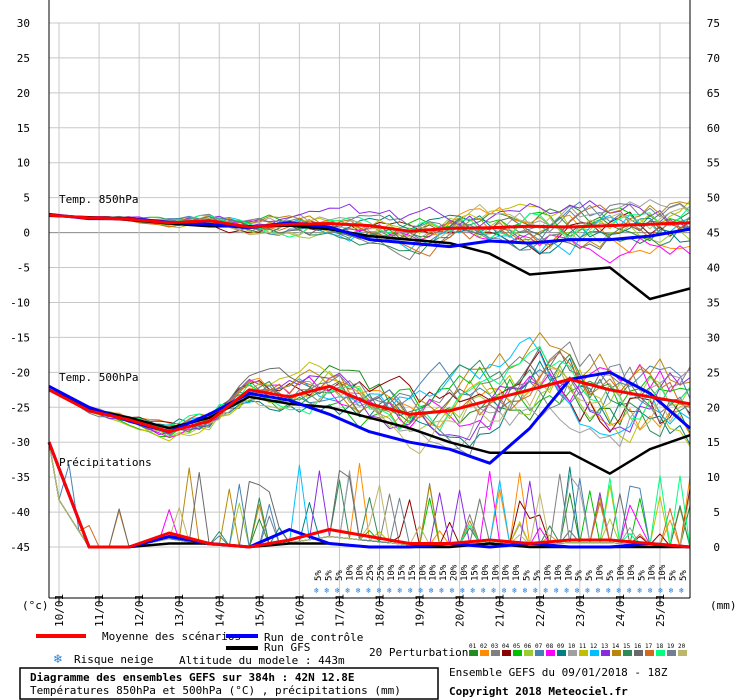 This screenshot has height=700, width=740. What do you see at coordinates (539, 646) in the screenshot?
I see `perturbation-number: 07` at bounding box center [539, 646].